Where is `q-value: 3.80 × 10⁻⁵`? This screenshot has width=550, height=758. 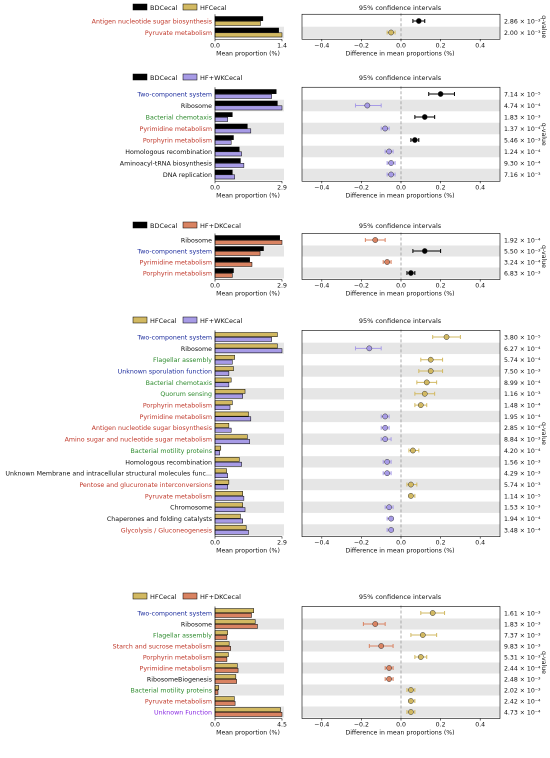 q-value: 3.80 × 10⁻⁵ is located at coordinates (522, 337).